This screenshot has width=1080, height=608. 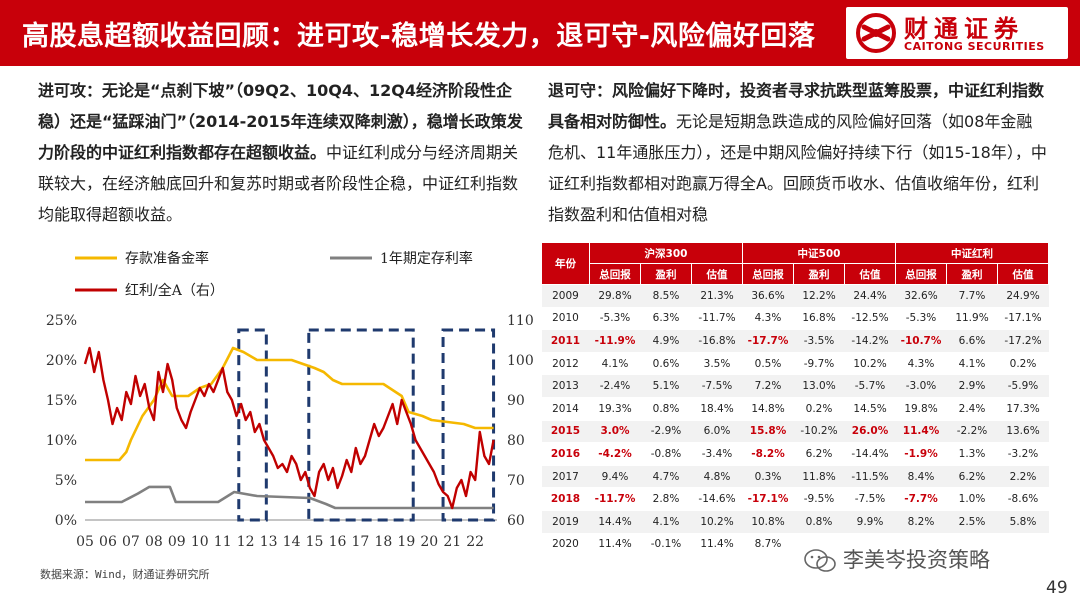 What do you see at coordinates (338, 542) in the screenshot?
I see `x-tick-label: 16` at bounding box center [338, 542].